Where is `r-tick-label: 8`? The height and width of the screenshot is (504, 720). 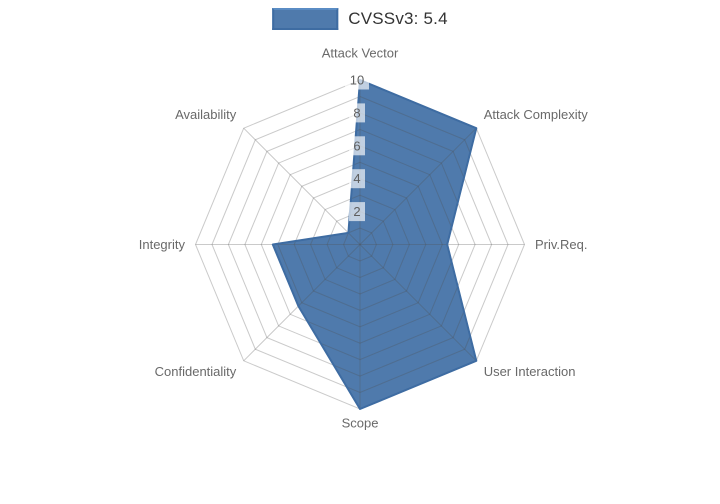 r-tick-label: 8 is located at coordinates (356, 112).